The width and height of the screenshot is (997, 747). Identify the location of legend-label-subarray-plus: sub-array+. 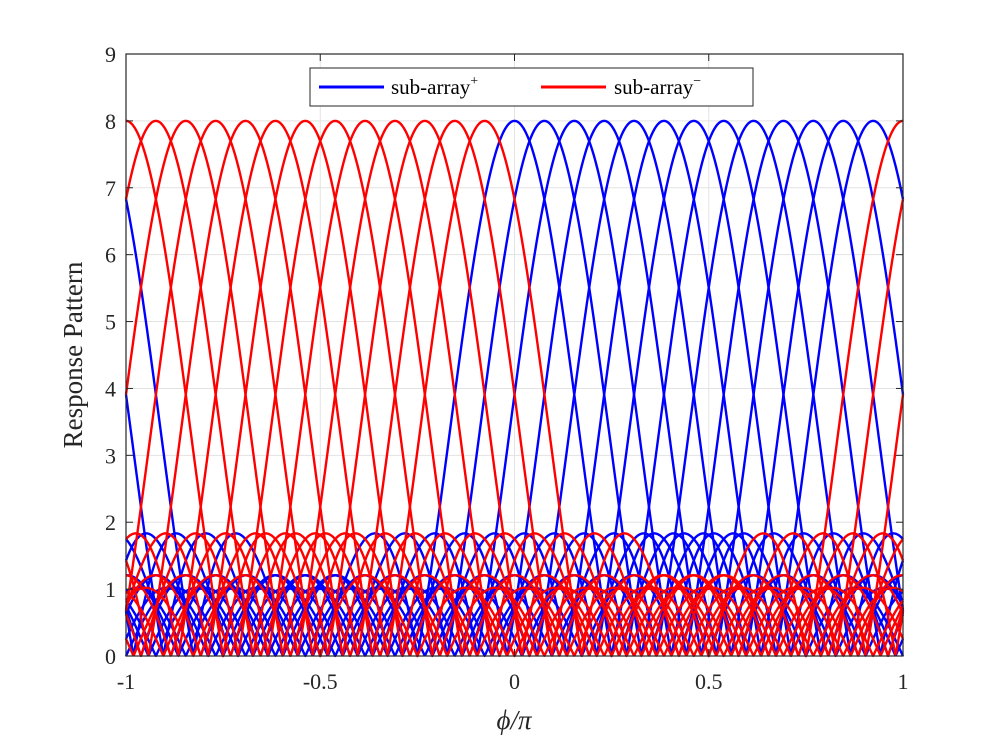
(434, 86).